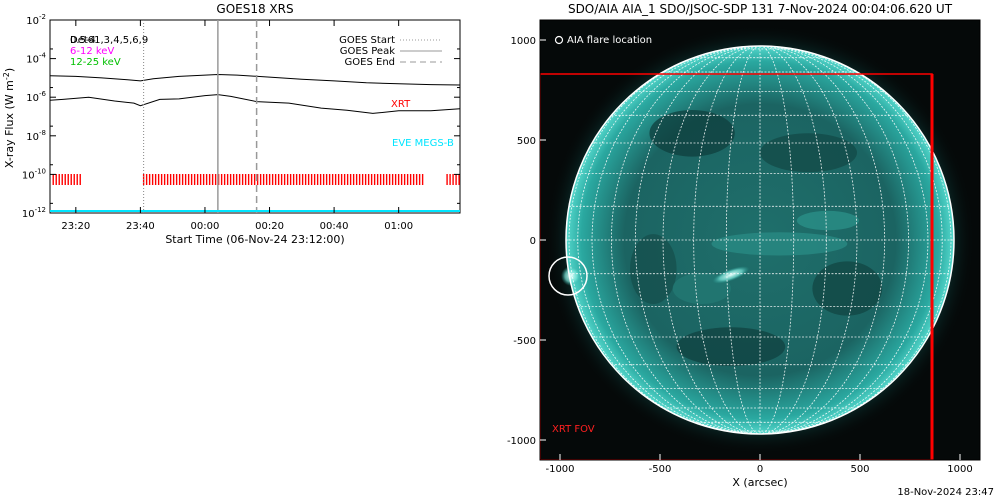  I want to click on aia-y-tick-label: 500, so click(526, 141).